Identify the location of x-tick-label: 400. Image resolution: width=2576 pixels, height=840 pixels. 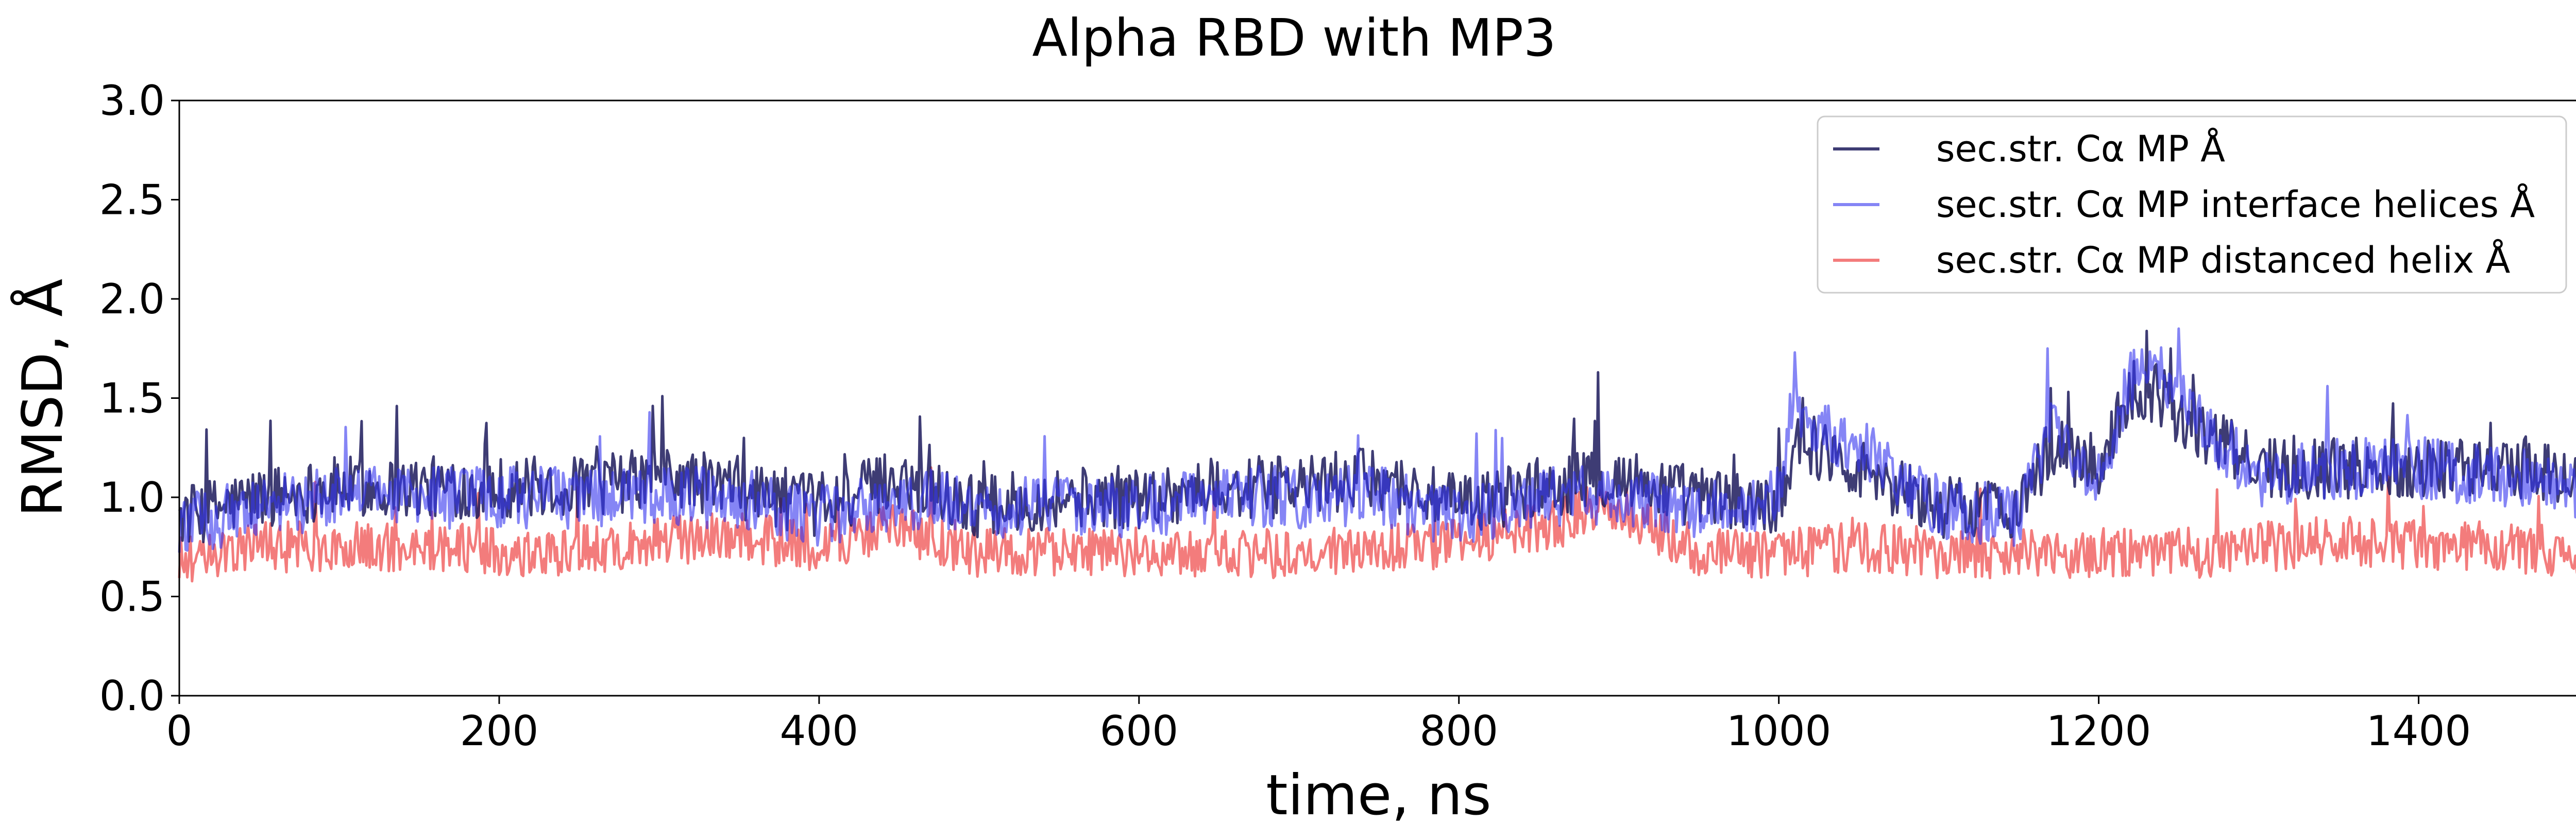
(819, 731).